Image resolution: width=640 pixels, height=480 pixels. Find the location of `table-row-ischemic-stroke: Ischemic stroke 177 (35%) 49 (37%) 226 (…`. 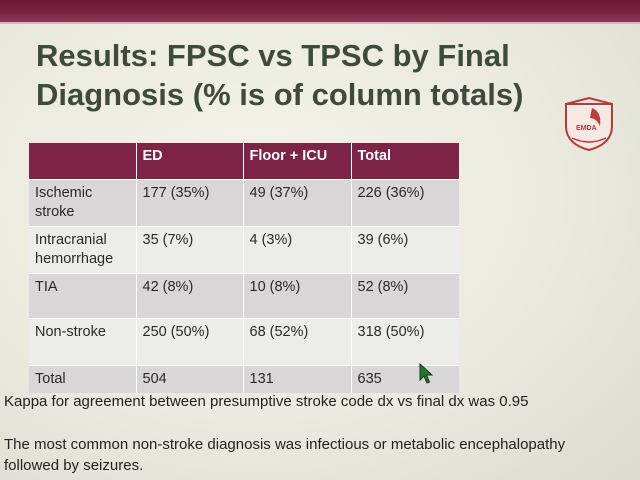

table-row-ischemic-stroke: Ischemic stroke 177 (35%) 49 (37%) 226 (… is located at coordinates (244, 203).